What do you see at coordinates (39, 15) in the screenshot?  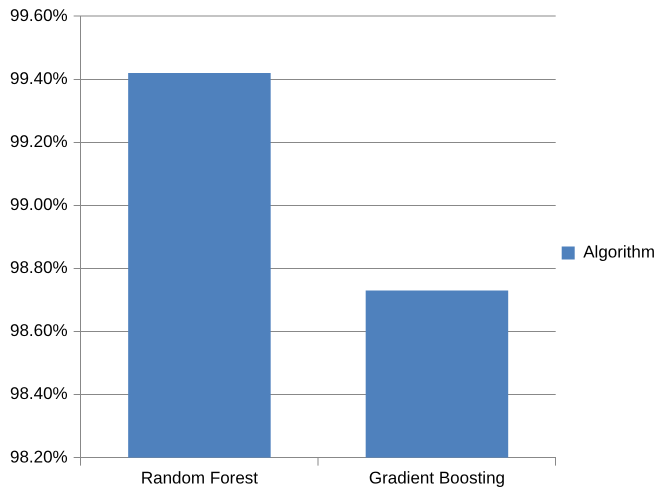 I see `y-tick-label: 99.60%` at bounding box center [39, 15].